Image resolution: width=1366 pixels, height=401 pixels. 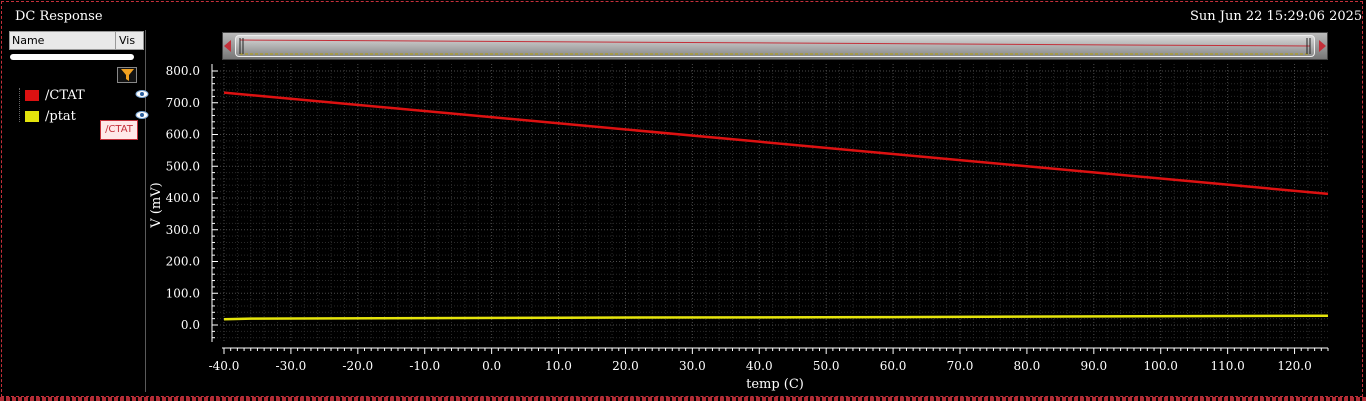 What do you see at coordinates (1161, 366) in the screenshot?
I see `x-tick-label: 100.0` at bounding box center [1161, 366].